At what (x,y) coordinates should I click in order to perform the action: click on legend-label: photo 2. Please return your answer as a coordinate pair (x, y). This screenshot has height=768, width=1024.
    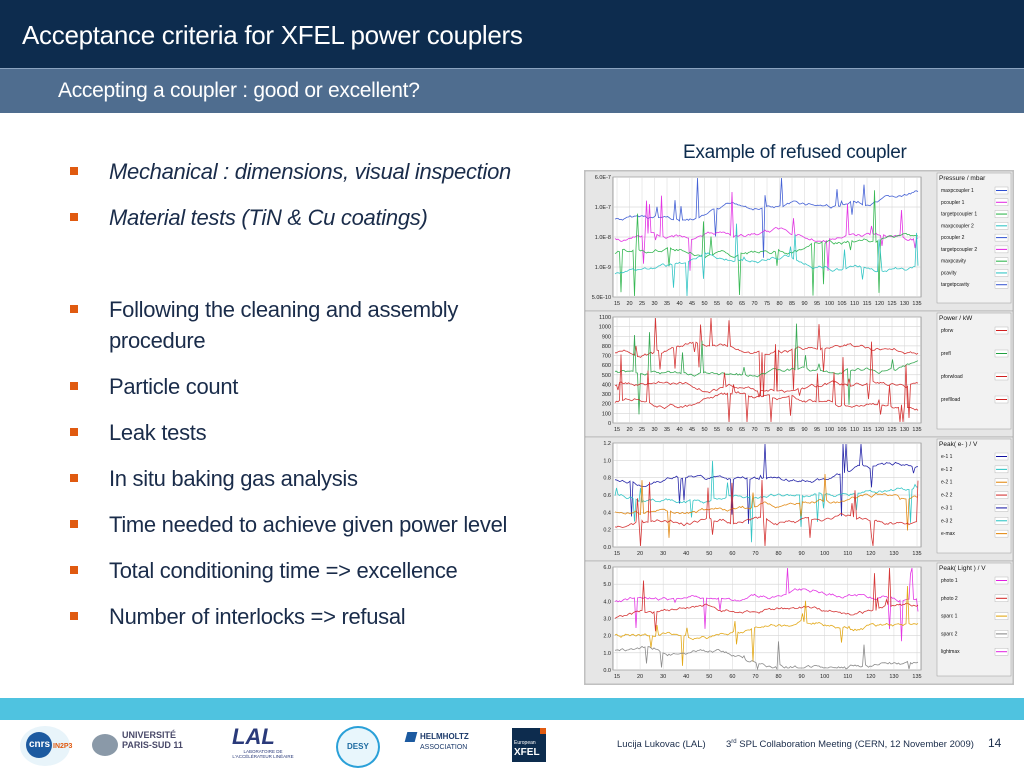
    Looking at the image, I should click on (949, 599).